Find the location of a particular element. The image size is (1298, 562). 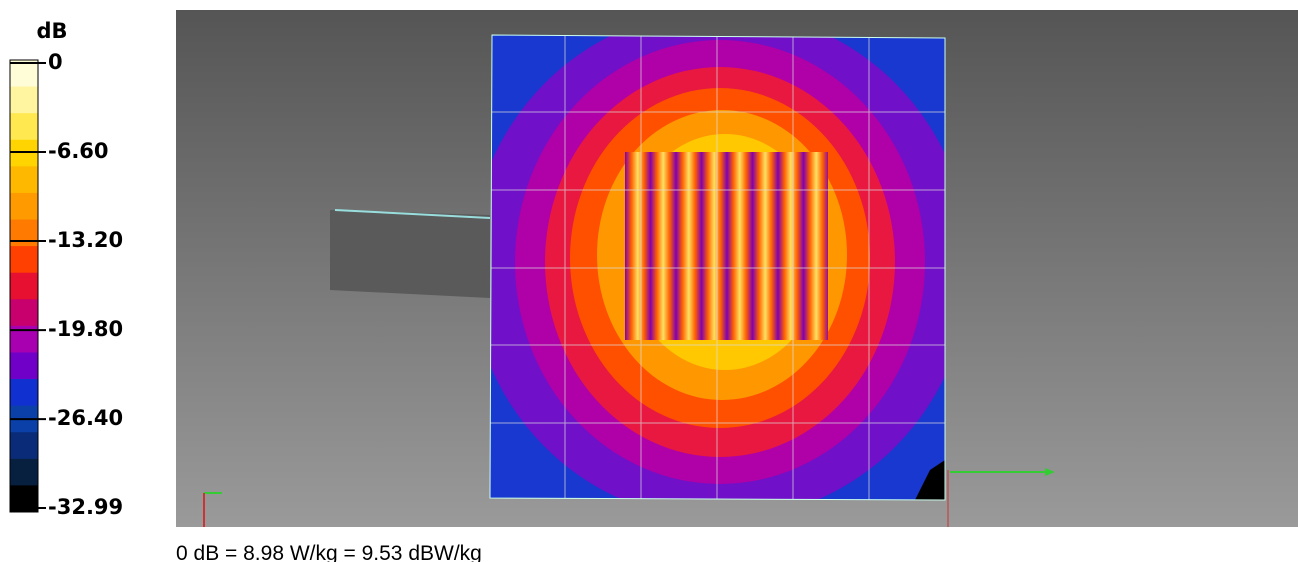

tick-label: -32.99 is located at coordinates (85, 507).